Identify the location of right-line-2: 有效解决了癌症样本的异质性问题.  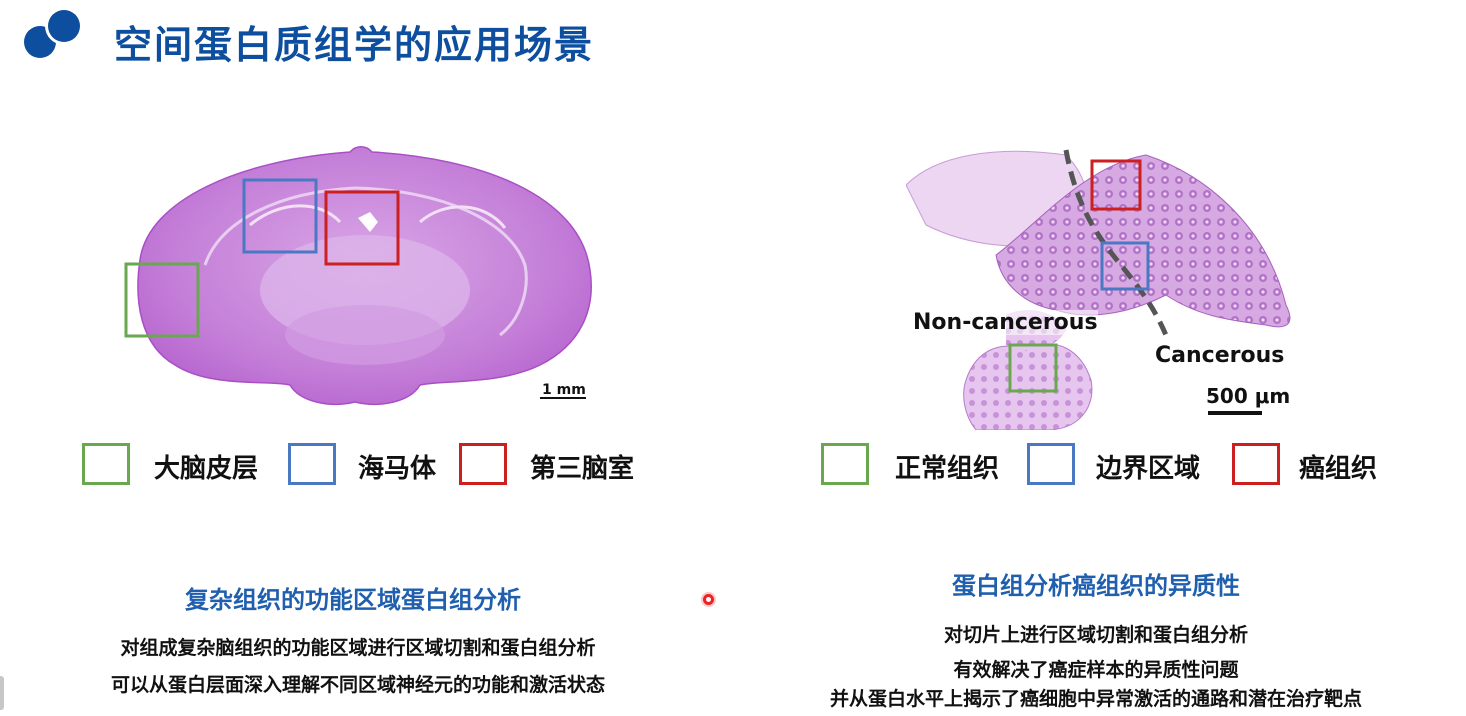
(1096, 670).